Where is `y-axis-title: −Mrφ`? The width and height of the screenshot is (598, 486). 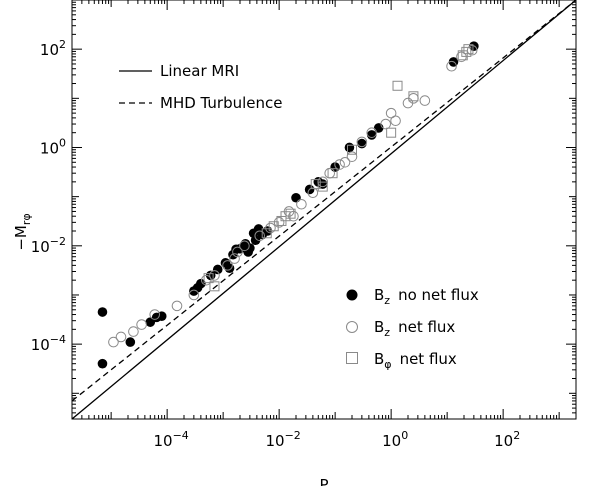 y-axis-title: −Mrφ is located at coordinates (22, 231).